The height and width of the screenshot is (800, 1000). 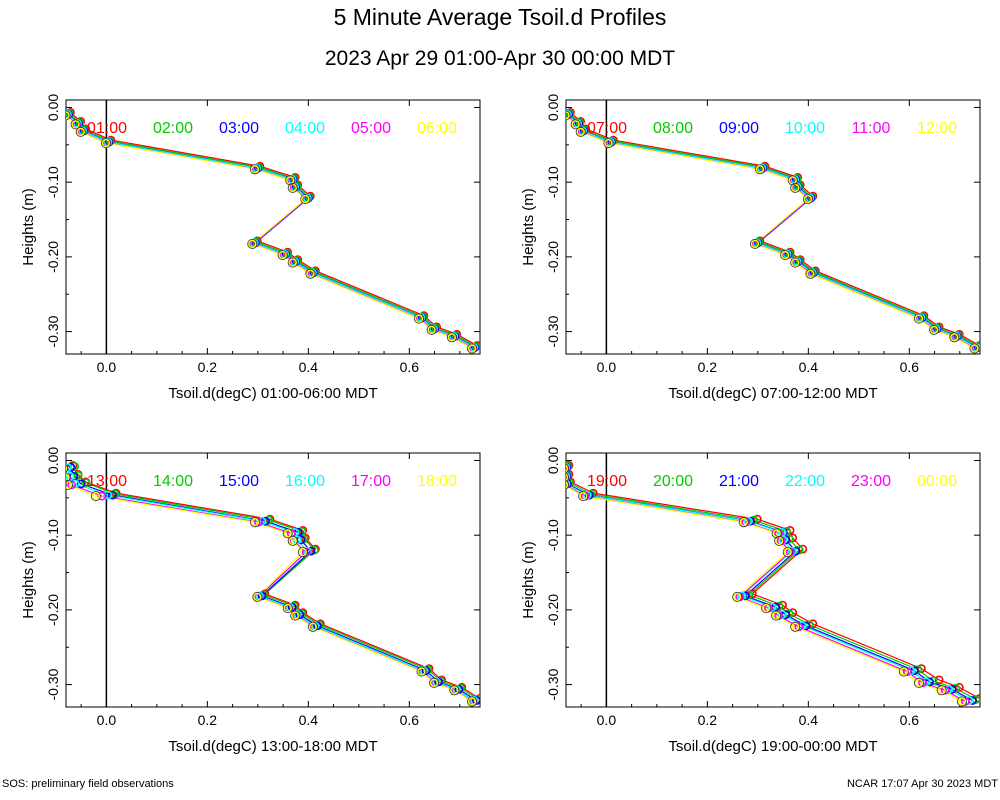 I want to click on series-line-18:00, so click(x=269, y=589).